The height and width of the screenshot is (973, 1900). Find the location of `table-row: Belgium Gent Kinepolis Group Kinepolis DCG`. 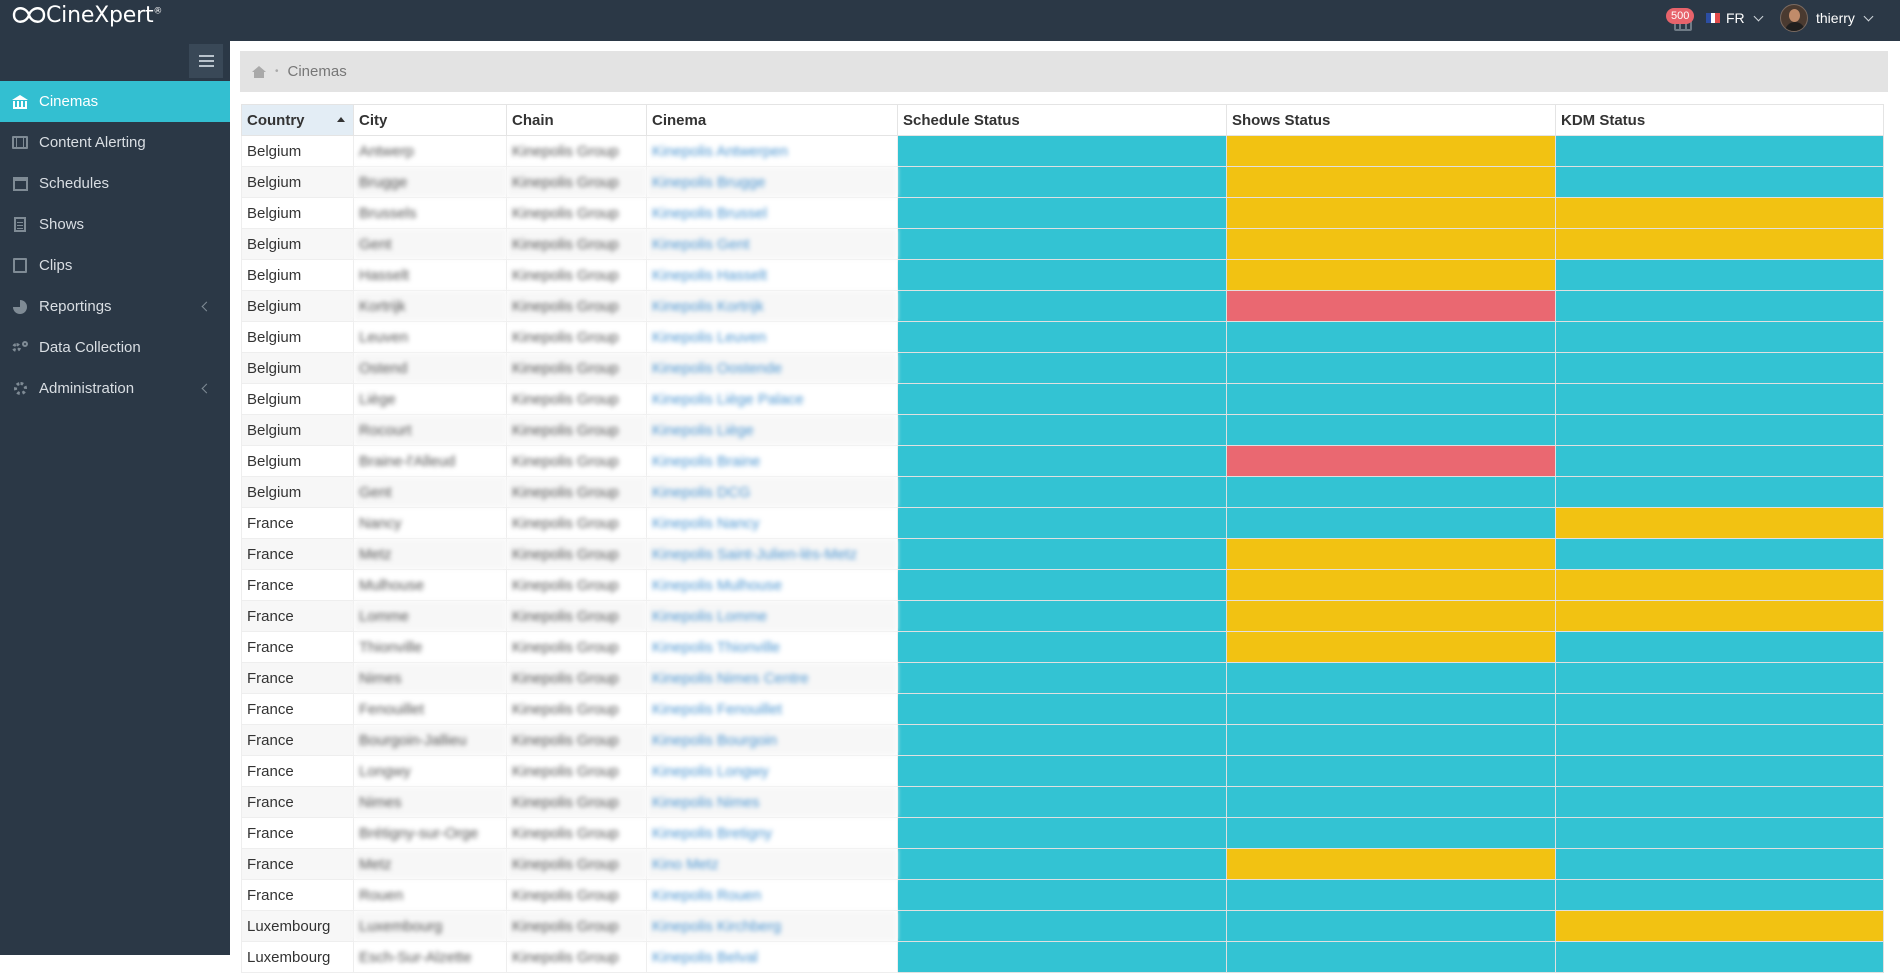

table-row: Belgium Gent Kinepolis Group Kinepolis DCG is located at coordinates (1062, 492).